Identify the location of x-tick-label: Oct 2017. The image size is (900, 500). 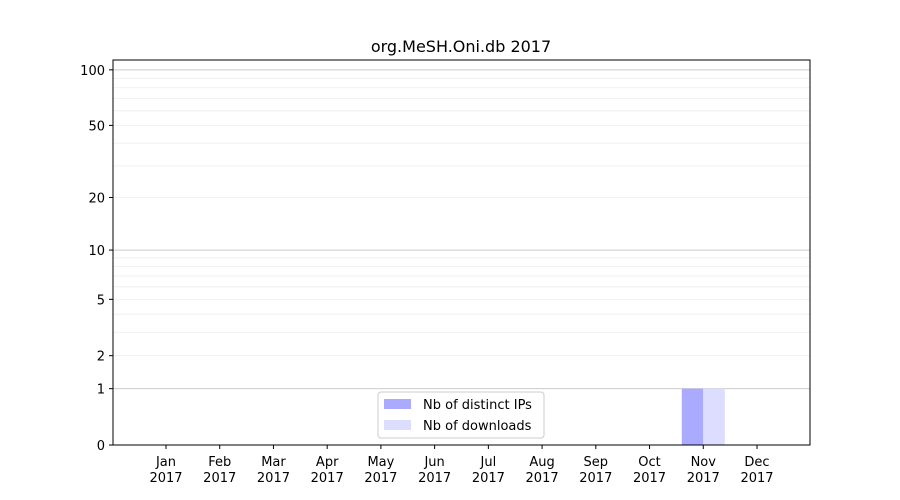
(649, 470).